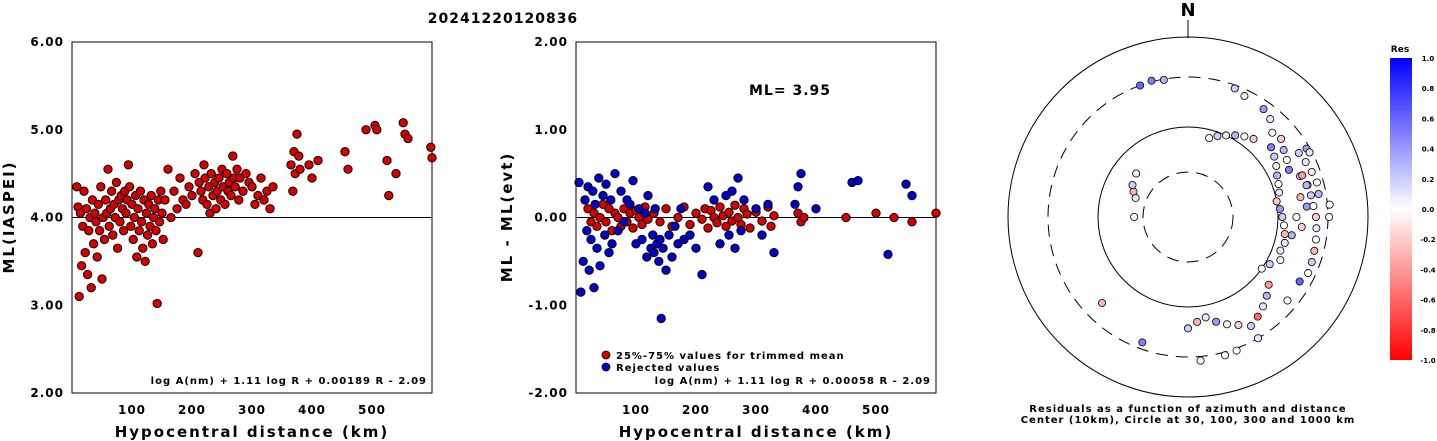 Image resolution: width=1437 pixels, height=441 pixels. Describe the element at coordinates (1187, 10) in the screenshot. I see `north-label: N` at that location.